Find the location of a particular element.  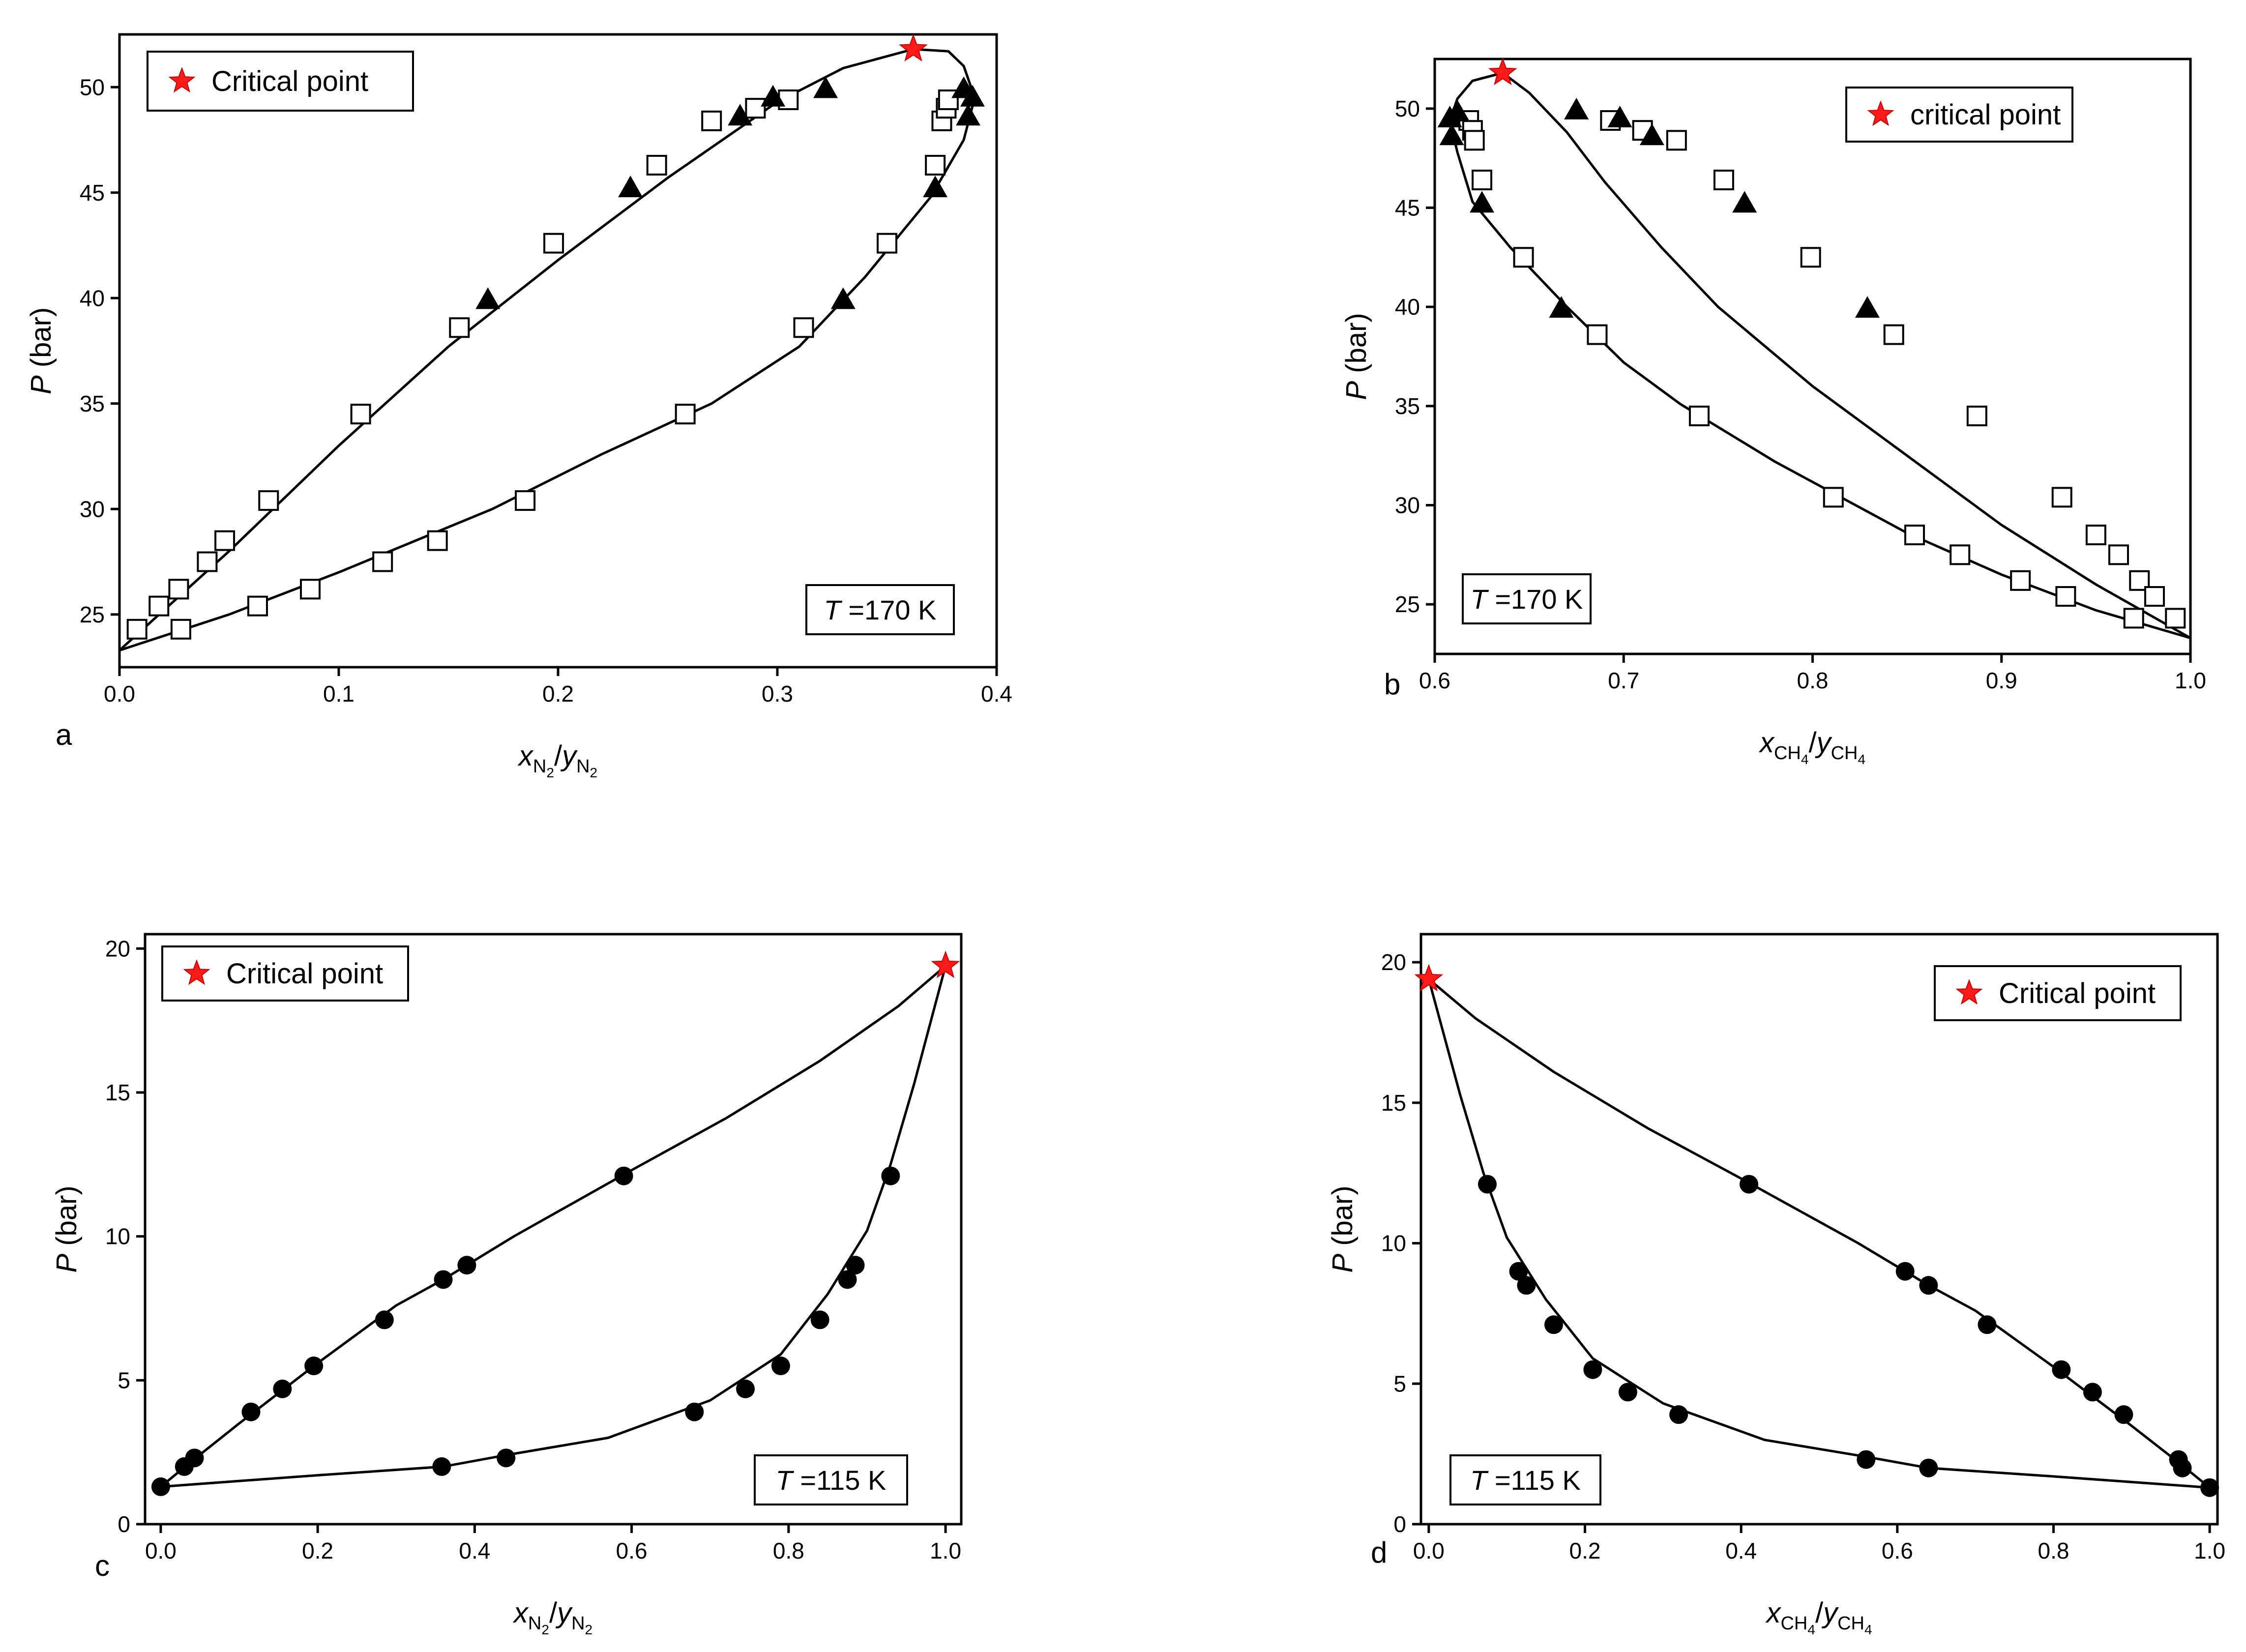

x-tick-label: 0.0 is located at coordinates (1429, 1551).